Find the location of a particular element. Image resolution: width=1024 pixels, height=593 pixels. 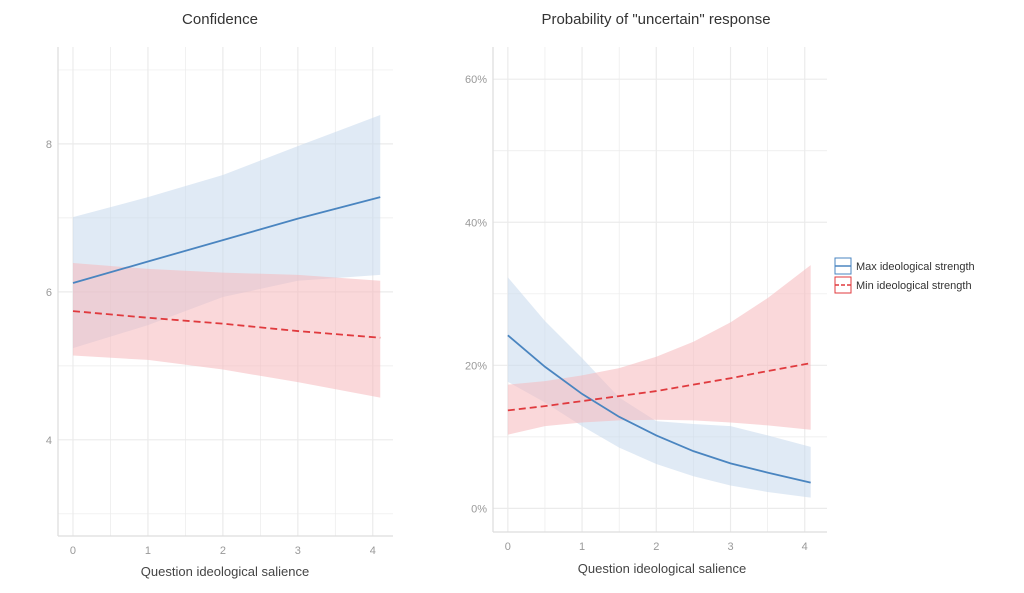

legend-item-max: Max ideological strength is located at coordinates (904, 266).